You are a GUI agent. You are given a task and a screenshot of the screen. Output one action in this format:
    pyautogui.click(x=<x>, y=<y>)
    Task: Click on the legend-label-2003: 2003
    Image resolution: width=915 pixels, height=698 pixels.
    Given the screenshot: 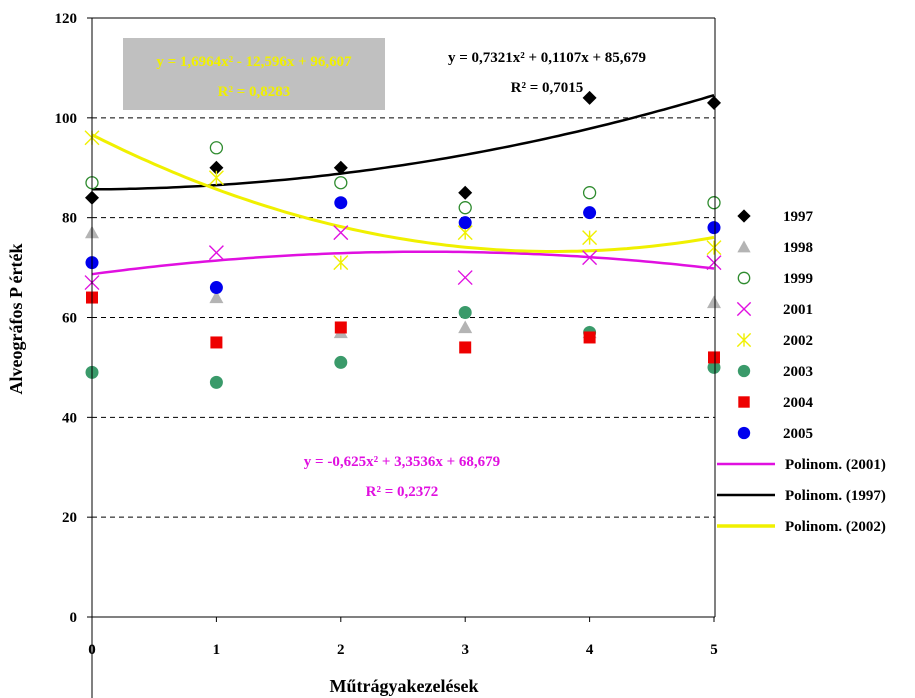 What is the action you would take?
    pyautogui.click(x=798, y=372)
    